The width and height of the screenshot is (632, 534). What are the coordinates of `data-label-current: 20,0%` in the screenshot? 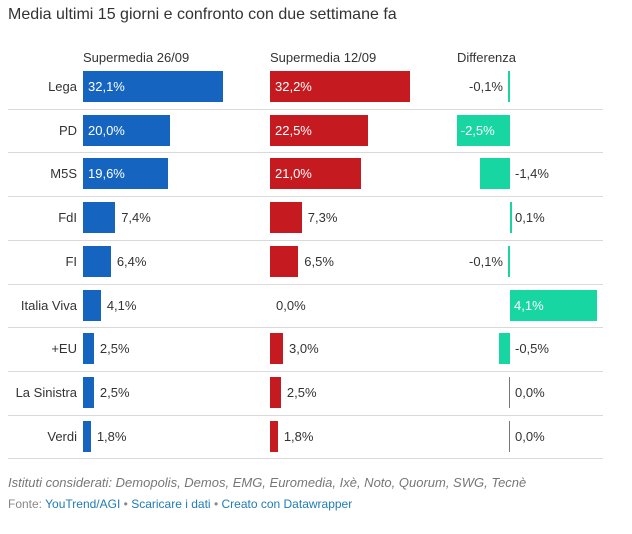 It's located at (106, 130).